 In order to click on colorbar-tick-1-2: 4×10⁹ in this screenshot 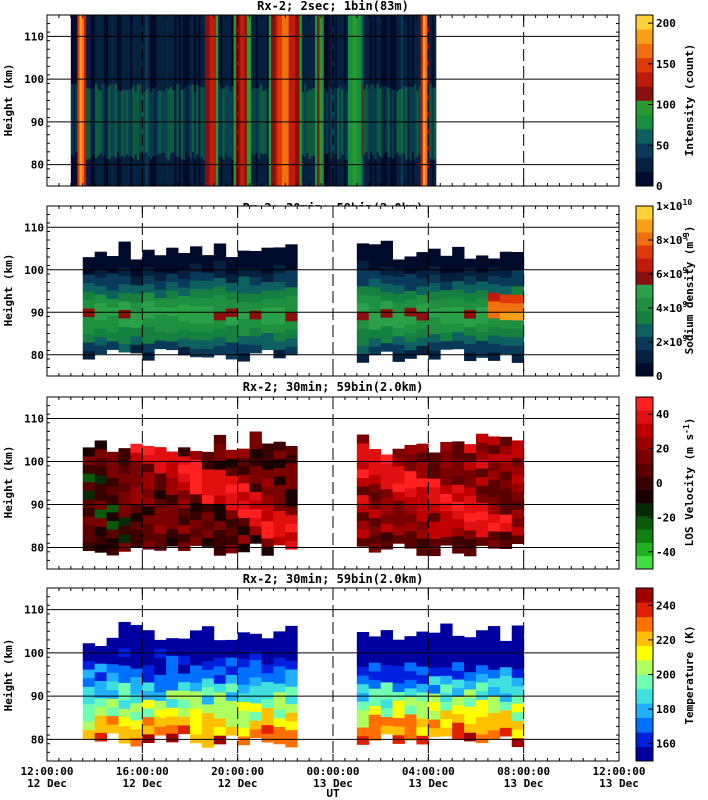, I will do `click(672, 307)`.